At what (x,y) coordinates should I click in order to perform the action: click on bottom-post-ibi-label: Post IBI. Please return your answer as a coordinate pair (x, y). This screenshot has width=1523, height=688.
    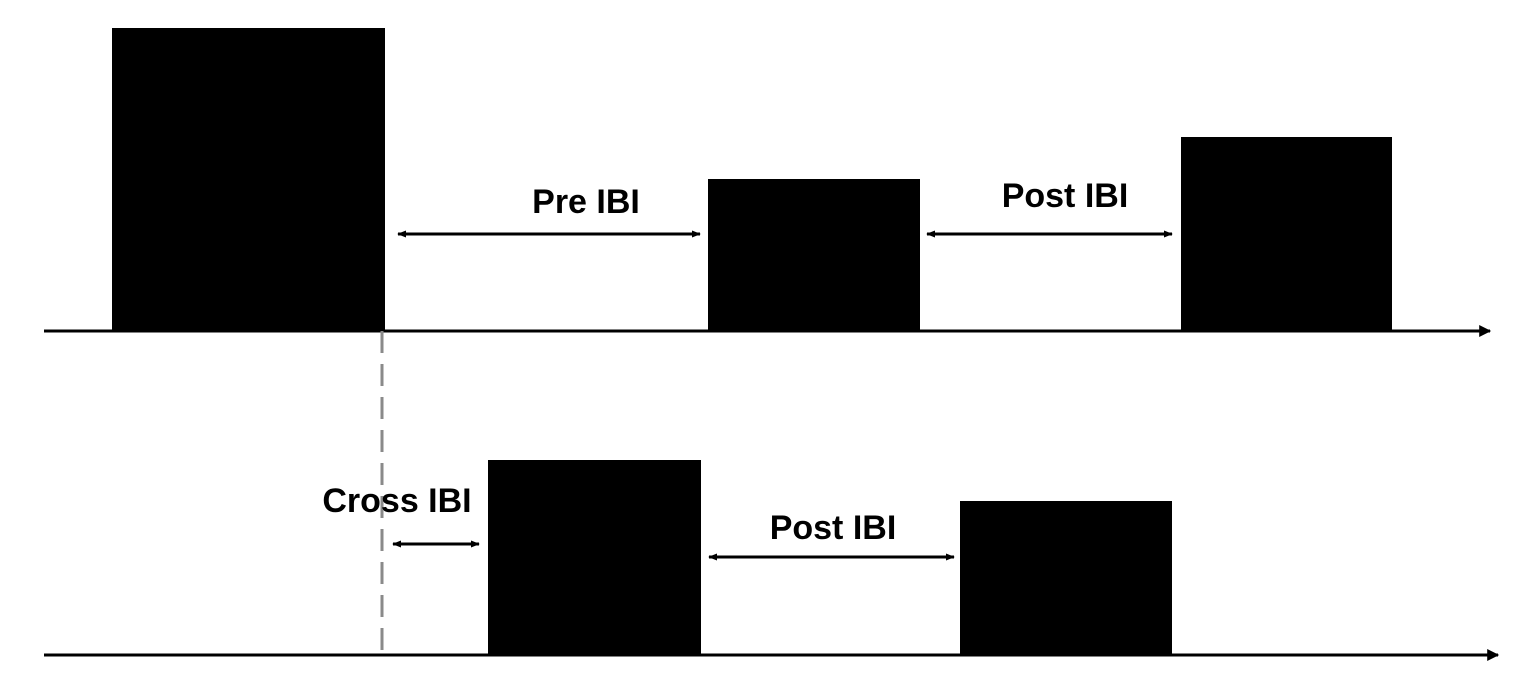
    Looking at the image, I should click on (833, 528).